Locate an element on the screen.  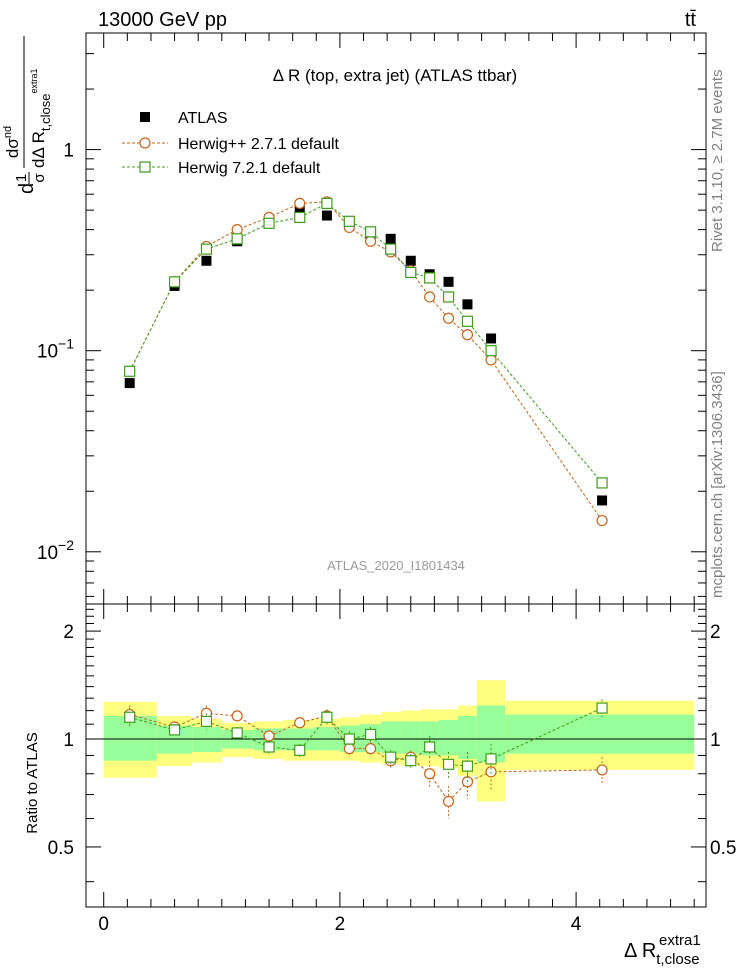
process-label: tt̄ is located at coordinates (691, 20).